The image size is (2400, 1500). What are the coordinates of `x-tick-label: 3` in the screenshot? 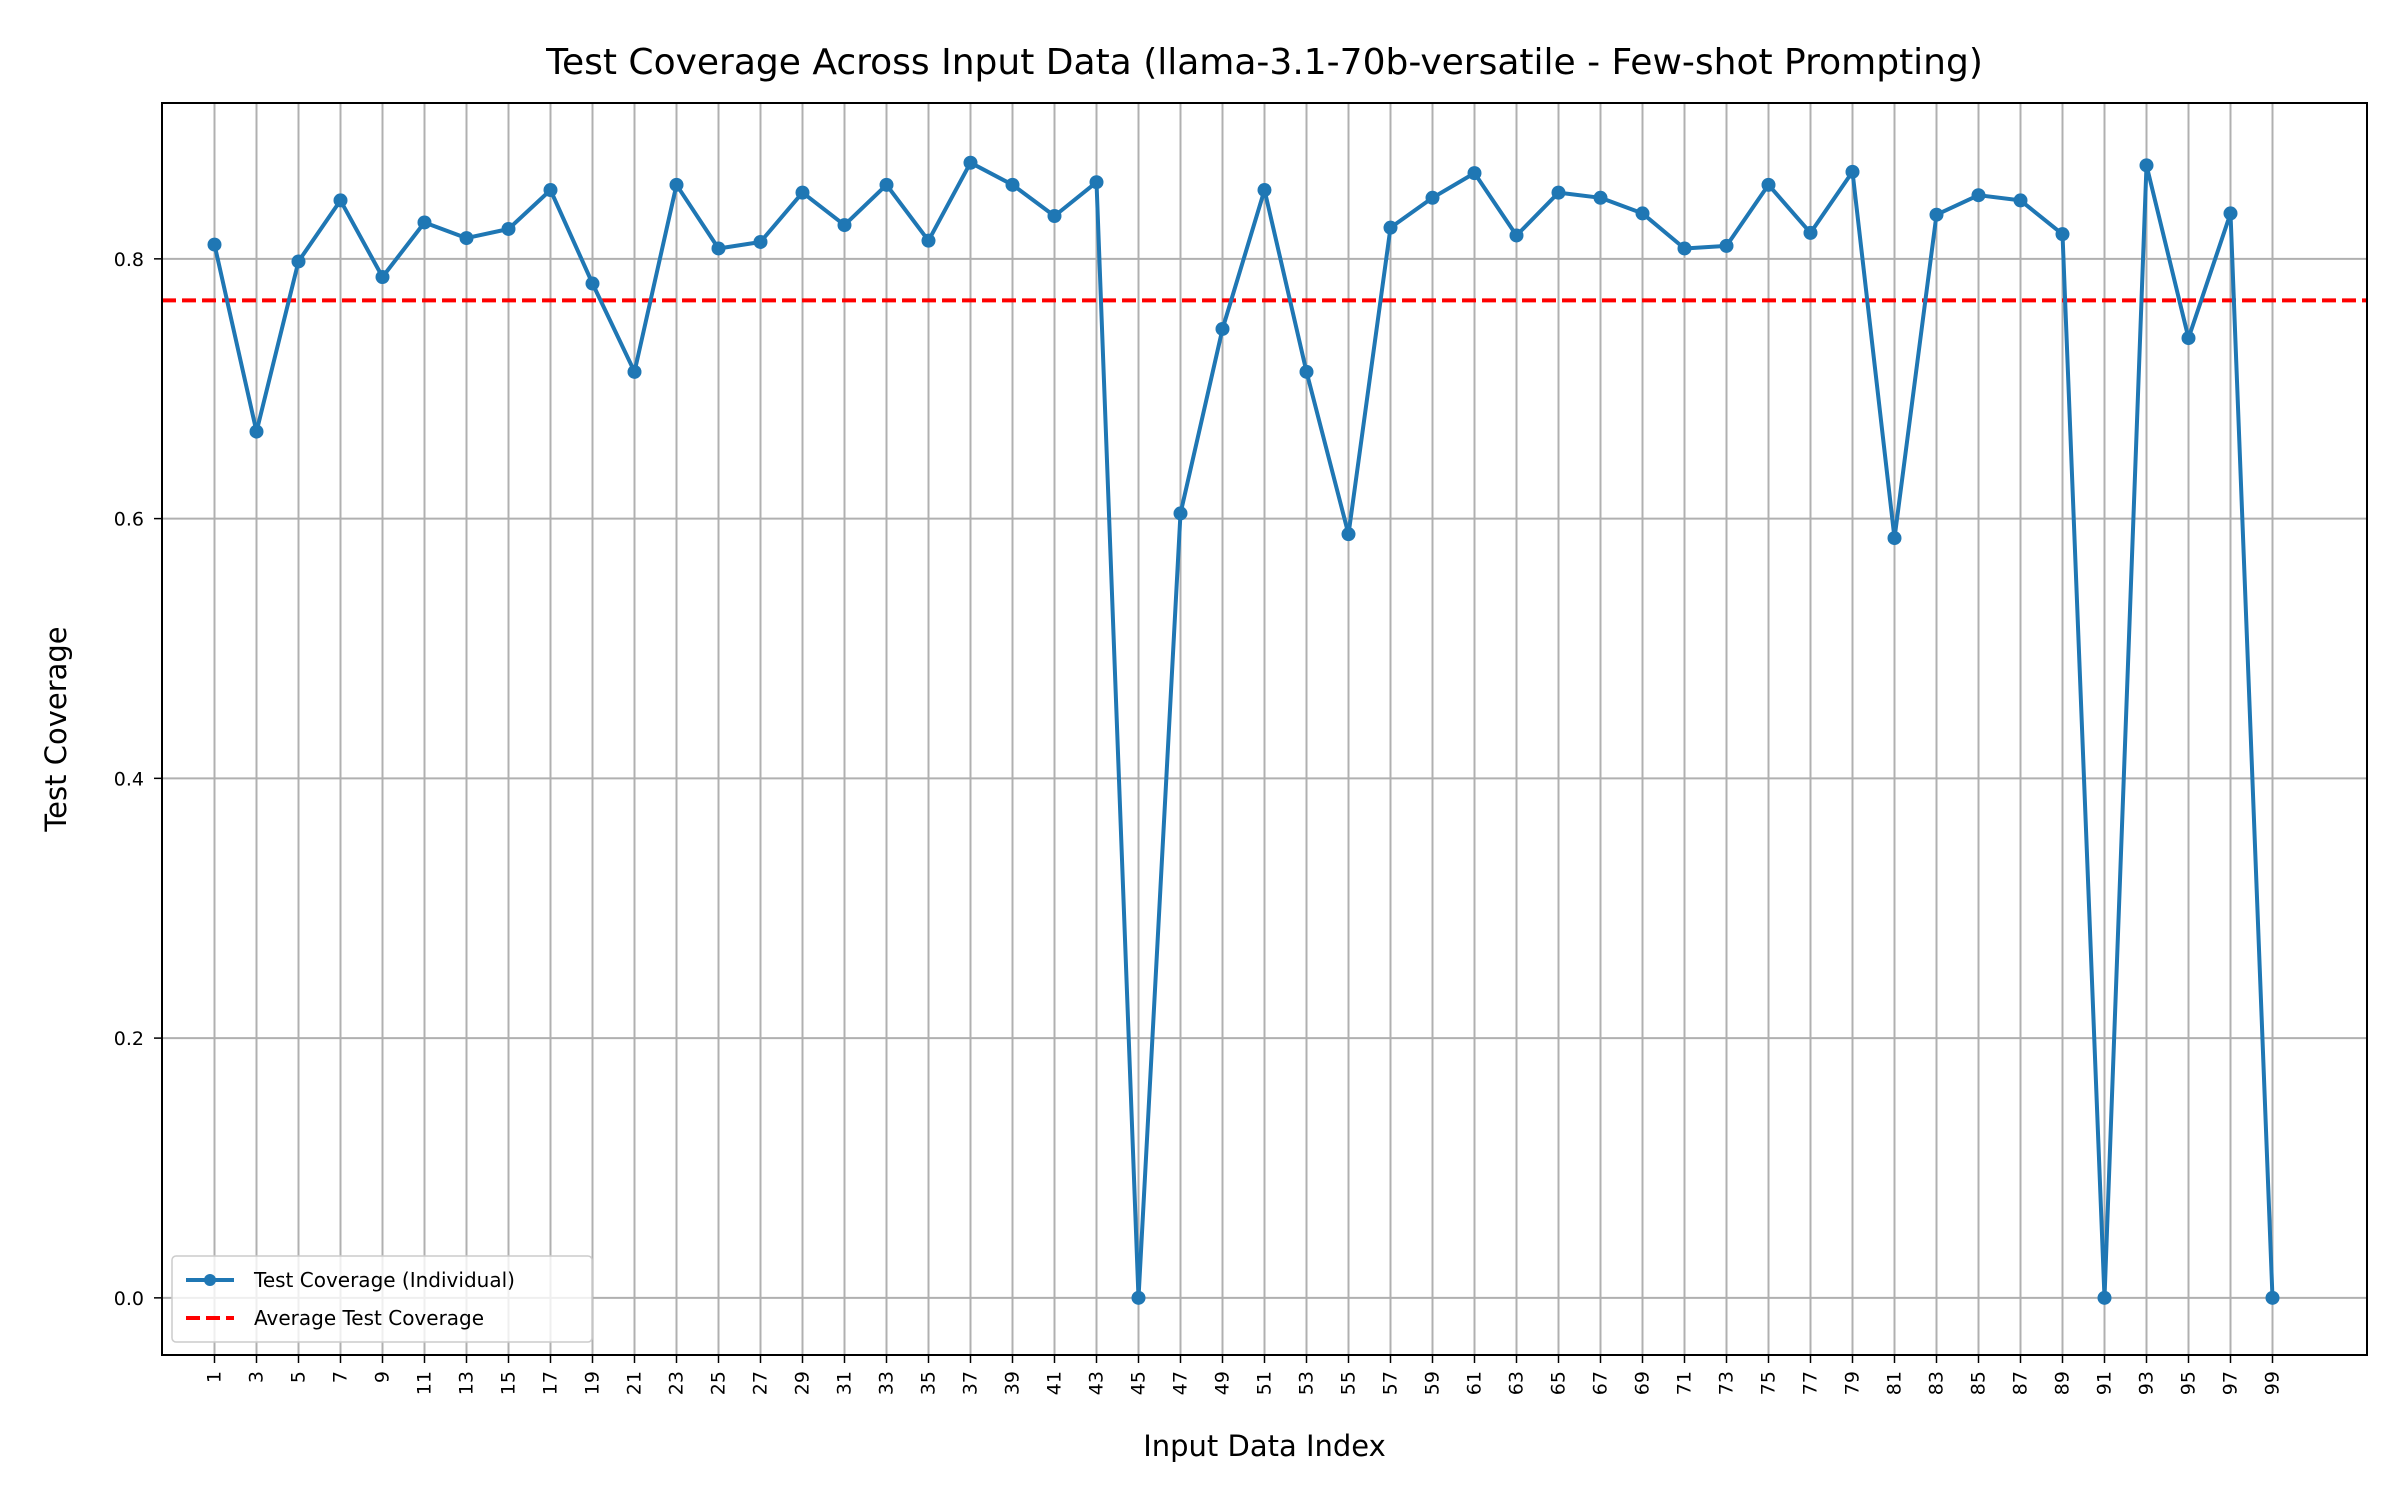 It's located at (257, 1377).